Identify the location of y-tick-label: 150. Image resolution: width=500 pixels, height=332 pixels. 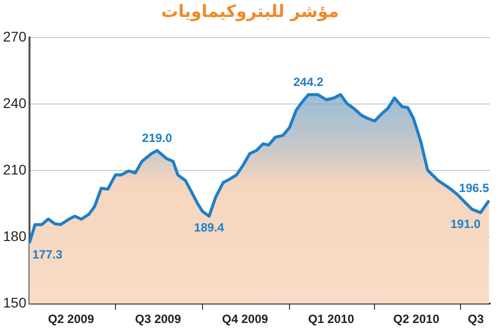
(15, 302).